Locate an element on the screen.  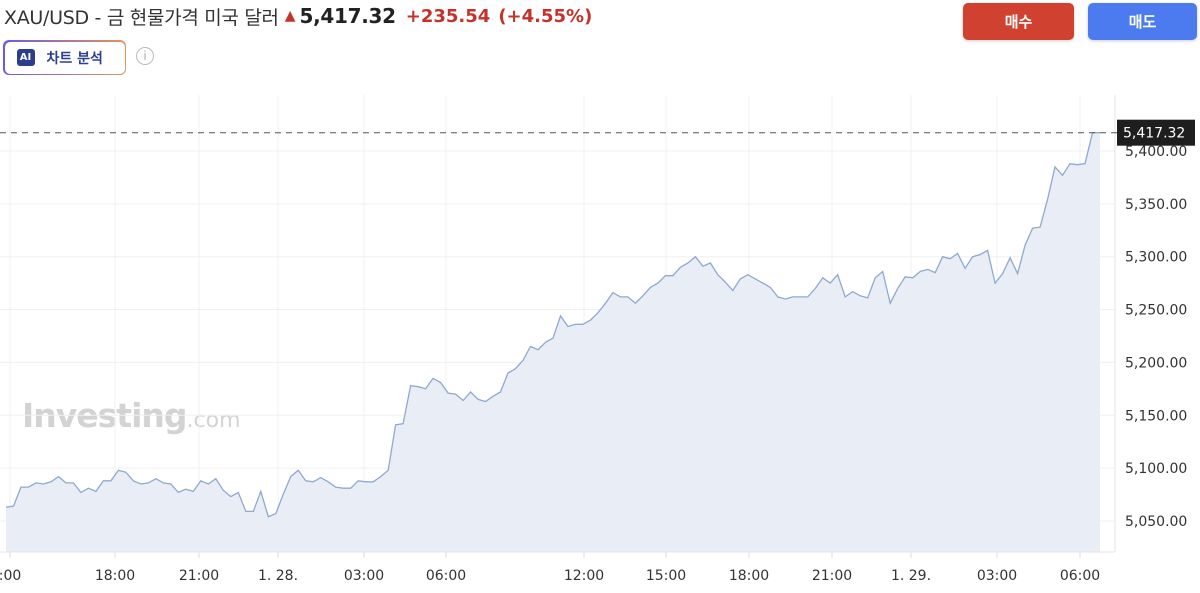
ai-chart-analysis-button: AI 차트 분석 is located at coordinates (64, 57).